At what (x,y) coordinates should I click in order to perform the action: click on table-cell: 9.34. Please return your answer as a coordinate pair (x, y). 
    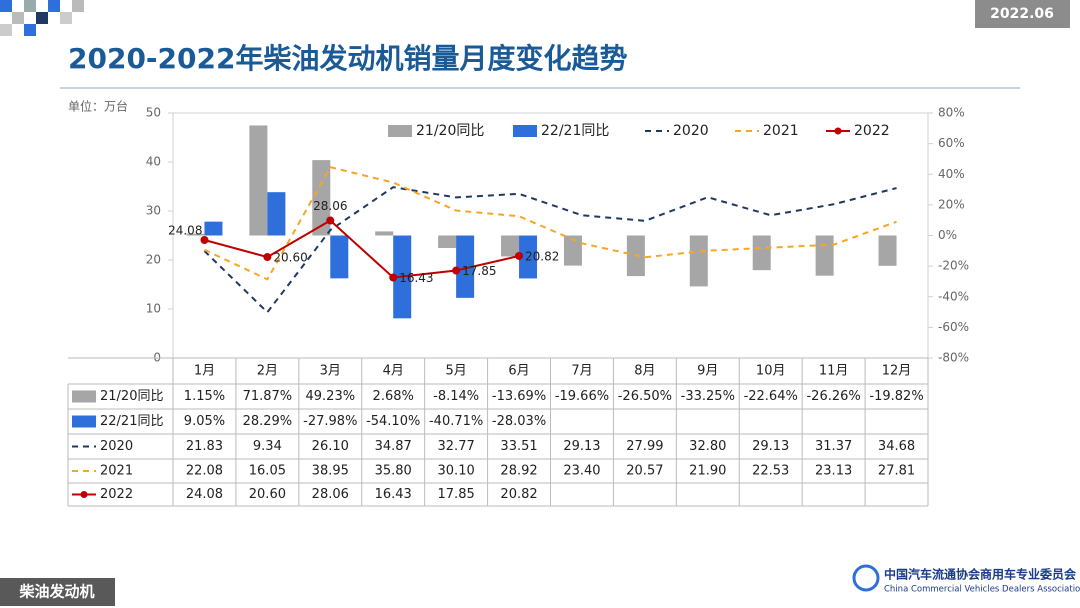
    Looking at the image, I should click on (267, 446).